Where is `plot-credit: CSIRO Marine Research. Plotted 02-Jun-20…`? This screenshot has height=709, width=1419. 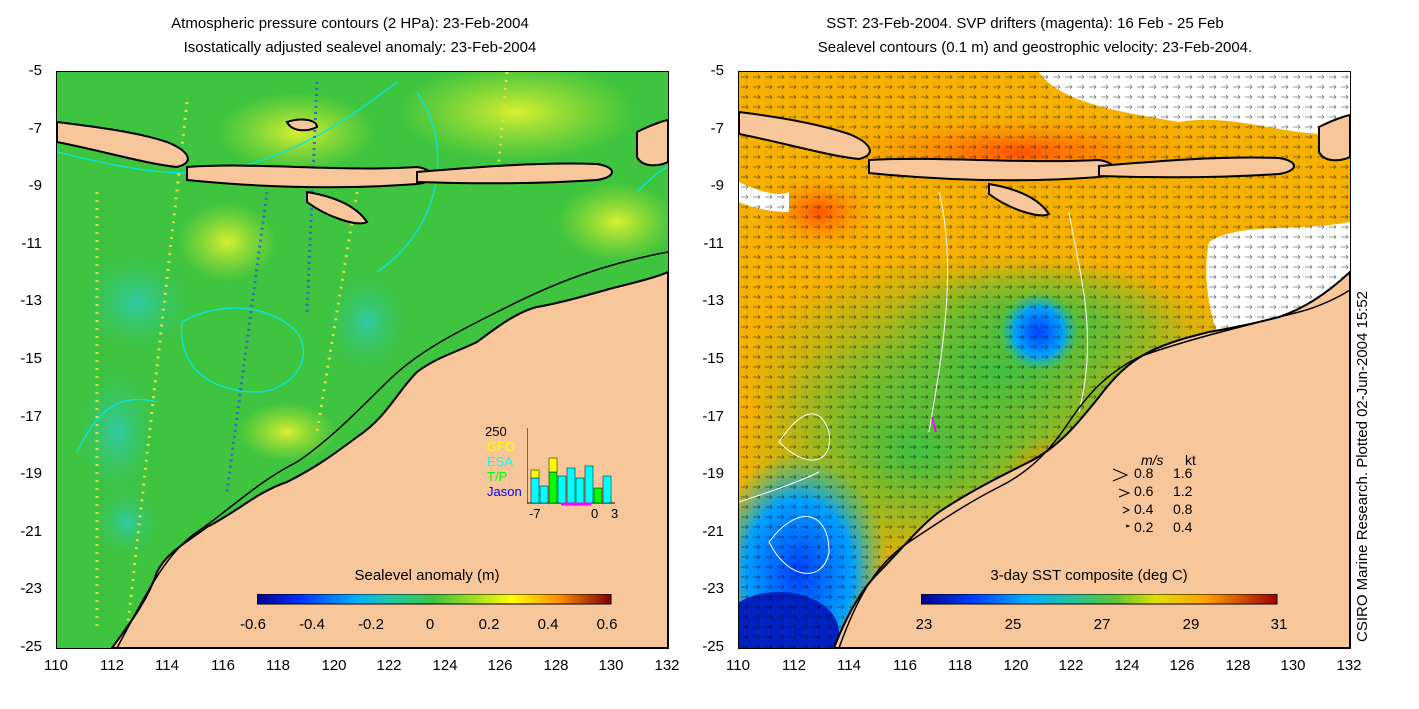 plot-credit: CSIRO Marine Research. Plotted 02-Jun-20… is located at coordinates (1362, 466).